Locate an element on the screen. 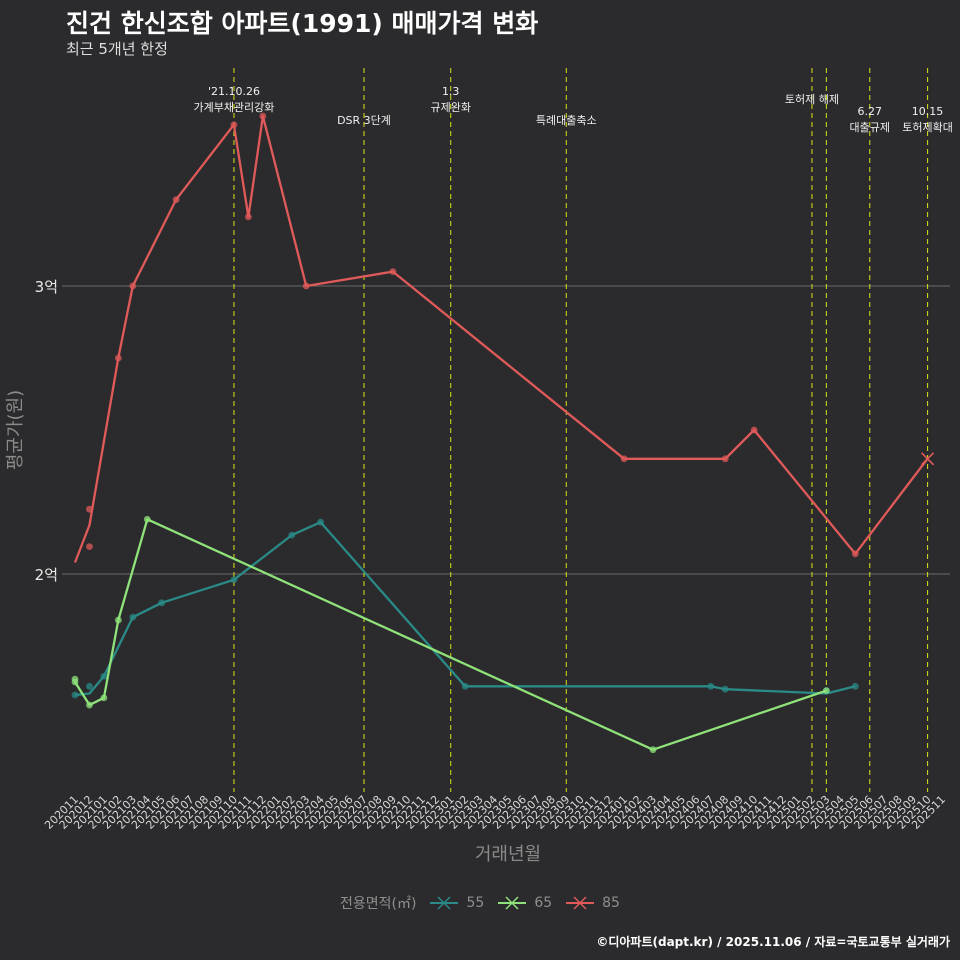 The height and width of the screenshot is (960, 960). event-label: 가계부채관리강화 is located at coordinates (233, 107).